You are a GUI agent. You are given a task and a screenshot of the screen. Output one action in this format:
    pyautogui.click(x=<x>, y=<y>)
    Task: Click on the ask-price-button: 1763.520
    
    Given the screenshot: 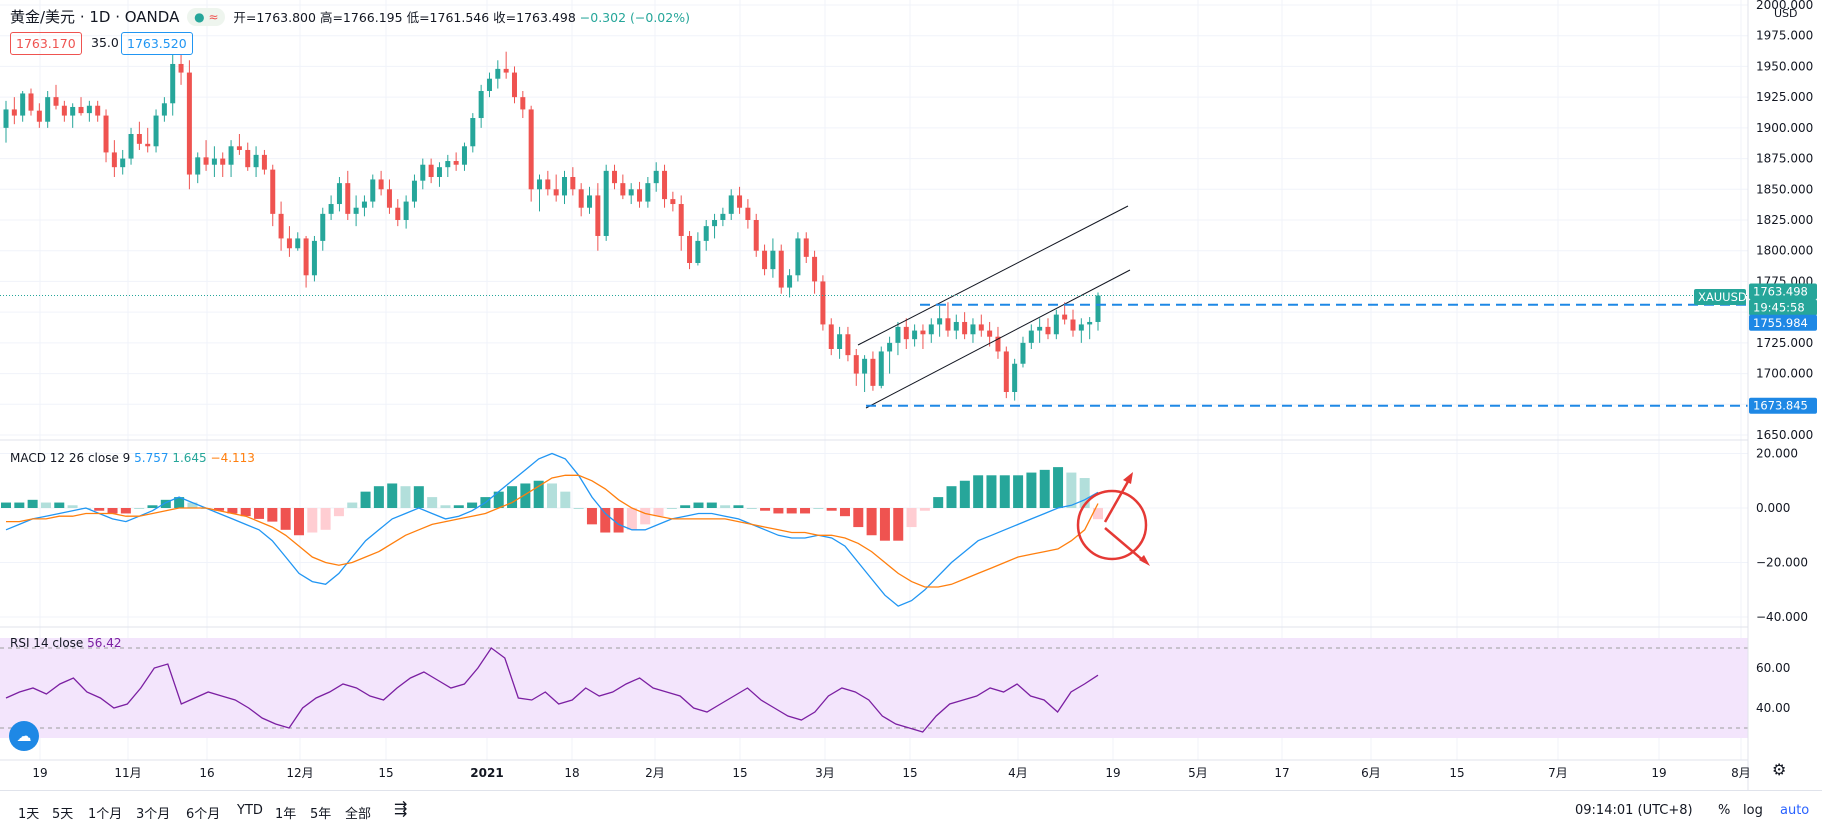 What is the action you would take?
    pyautogui.click(x=157, y=43)
    